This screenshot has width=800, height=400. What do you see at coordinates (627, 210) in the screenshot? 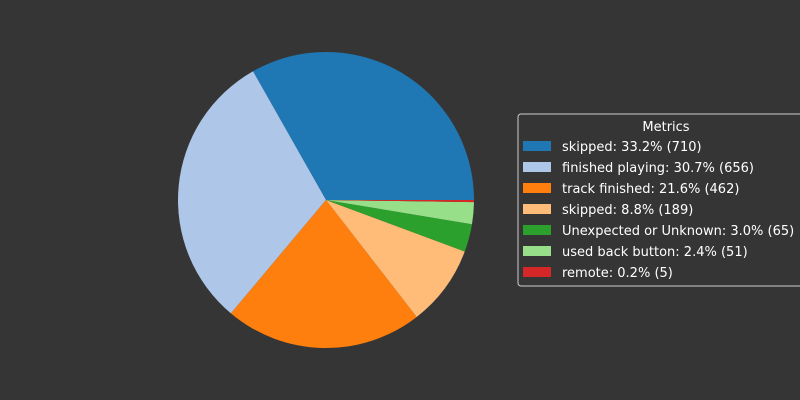
I see `legend-label-3: skipped: 8.8% (189)` at bounding box center [627, 210].